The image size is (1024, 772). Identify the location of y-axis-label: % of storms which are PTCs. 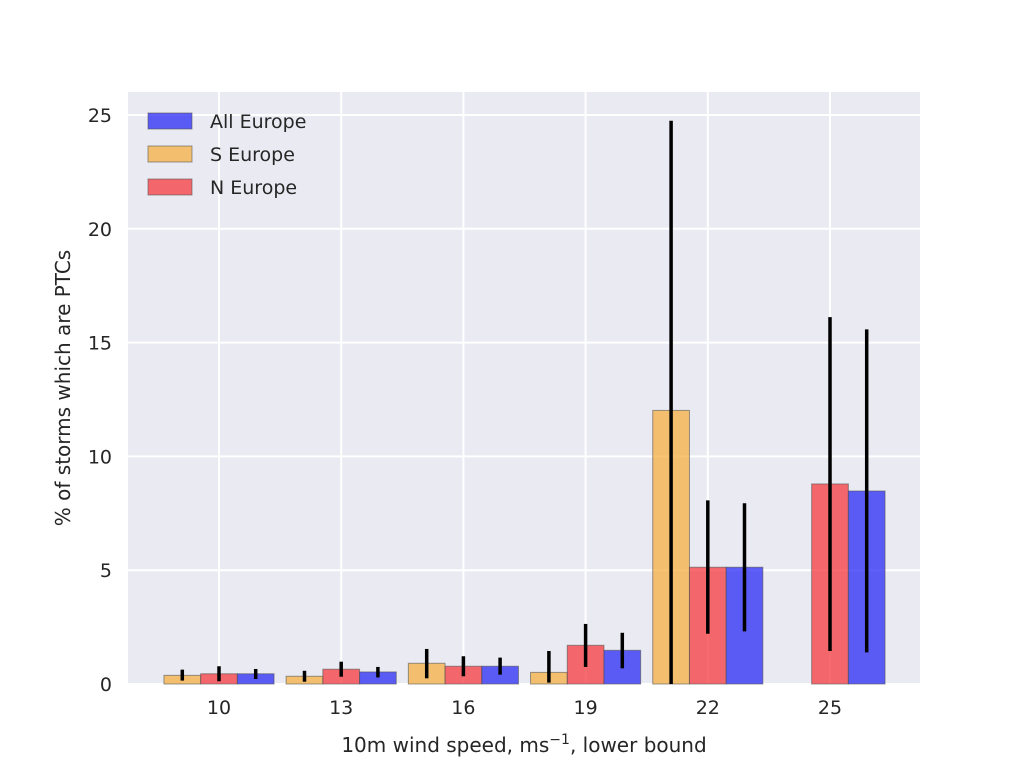
(63, 388).